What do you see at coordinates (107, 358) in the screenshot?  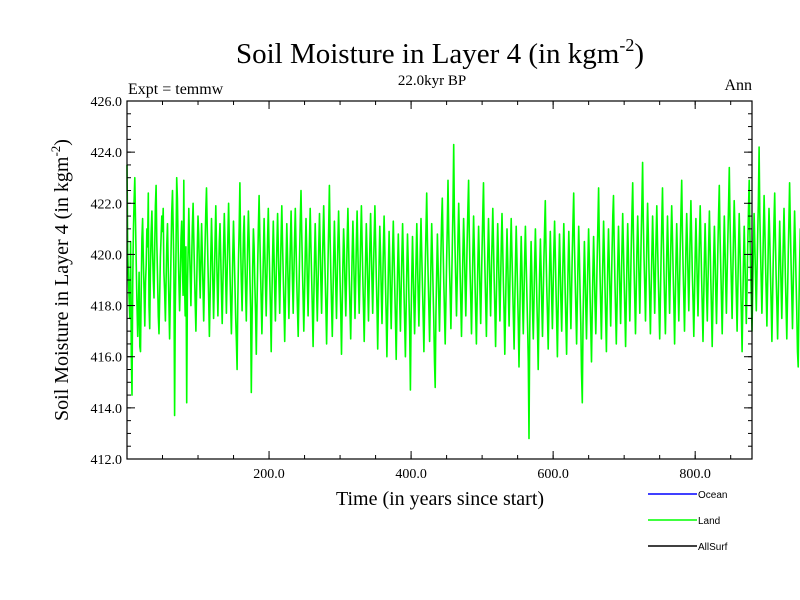 I see `y-tick-label: 416.0` at bounding box center [107, 358].